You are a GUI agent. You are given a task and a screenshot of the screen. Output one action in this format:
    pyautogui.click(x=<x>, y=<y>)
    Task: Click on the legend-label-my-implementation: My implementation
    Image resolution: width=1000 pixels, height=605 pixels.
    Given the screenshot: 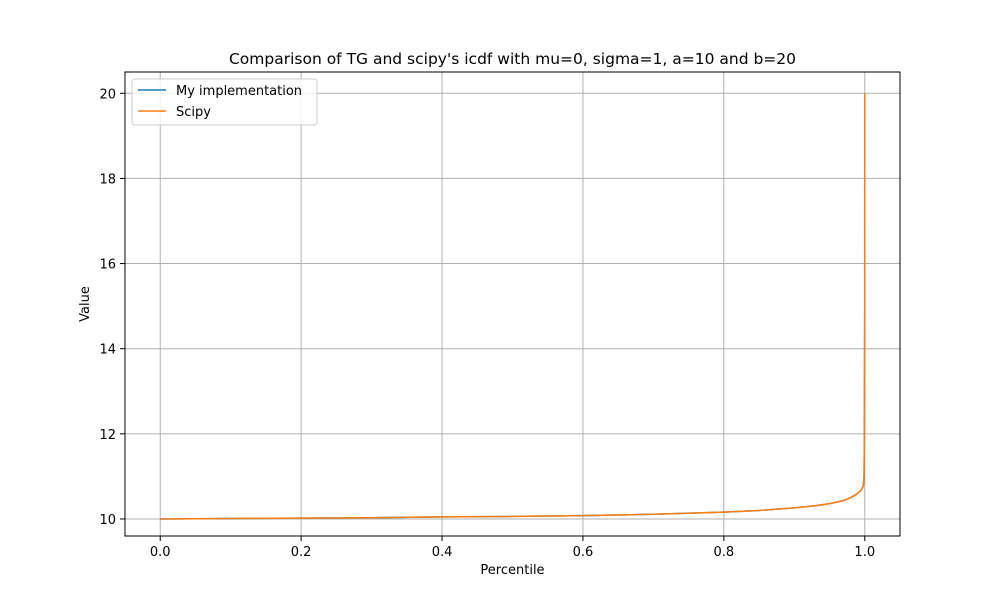 What is the action you would take?
    pyautogui.click(x=239, y=91)
    